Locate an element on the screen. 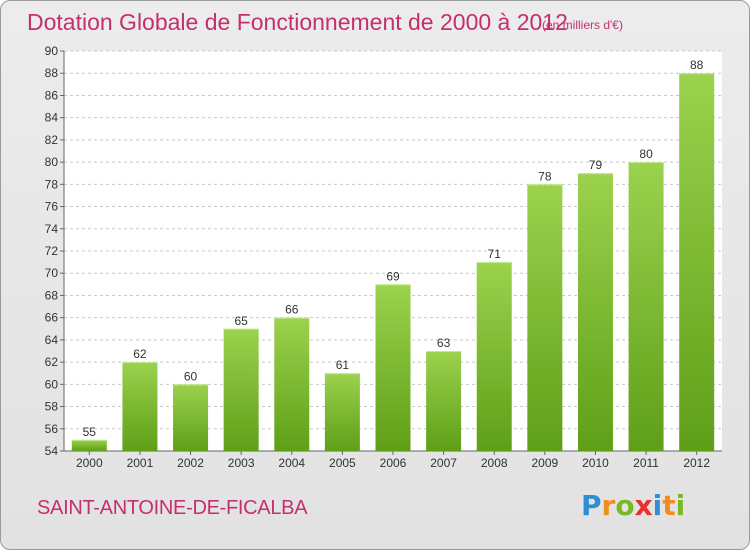  y-tick-label: 56 is located at coordinates (52, 429).